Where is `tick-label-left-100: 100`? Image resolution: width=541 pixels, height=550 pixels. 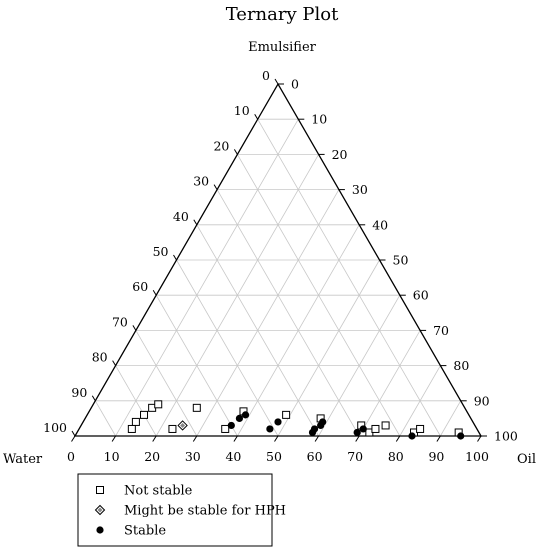
tick-label-left-100: 100 is located at coordinates (55, 427).